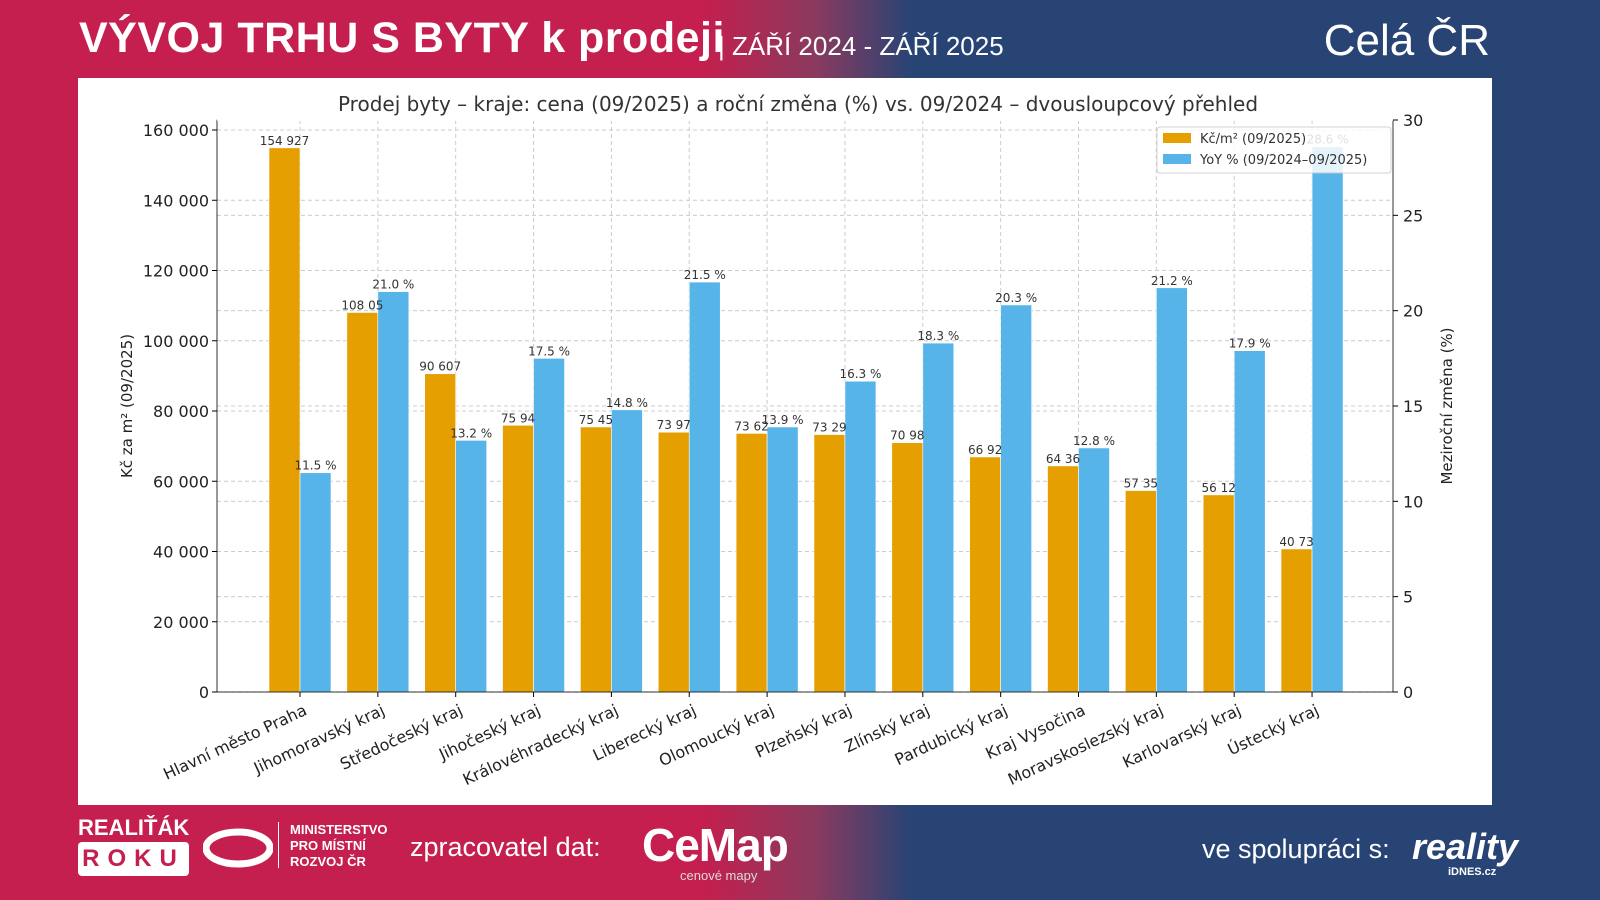 The width and height of the screenshot is (1600, 900). What do you see at coordinates (938, 336) in the screenshot?
I see `data-label-yoy: 18.3 %` at bounding box center [938, 336].